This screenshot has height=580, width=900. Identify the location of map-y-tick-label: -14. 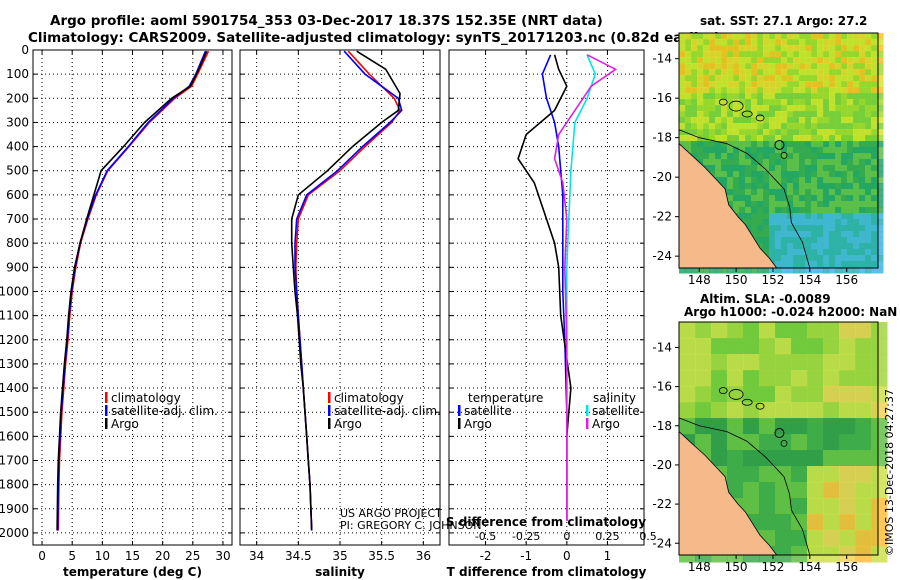
(662, 59).